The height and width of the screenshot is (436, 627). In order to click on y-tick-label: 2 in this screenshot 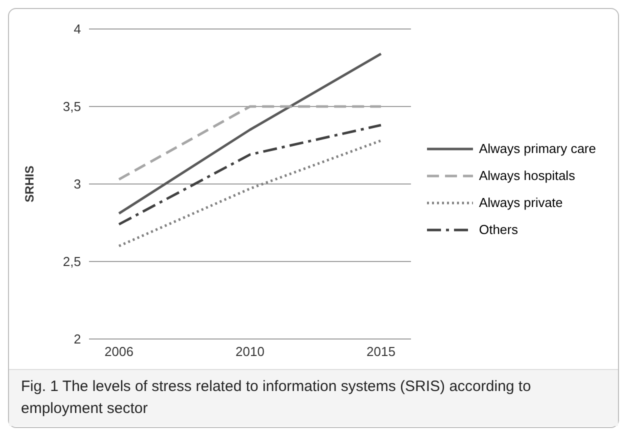, I will do `click(77, 339)`.